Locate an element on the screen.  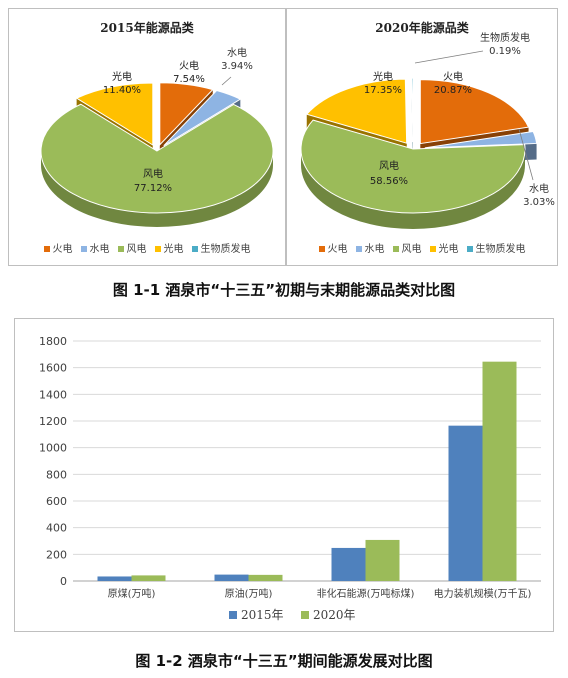
y-tick-label: 1800 is located at coordinates (53, 341).